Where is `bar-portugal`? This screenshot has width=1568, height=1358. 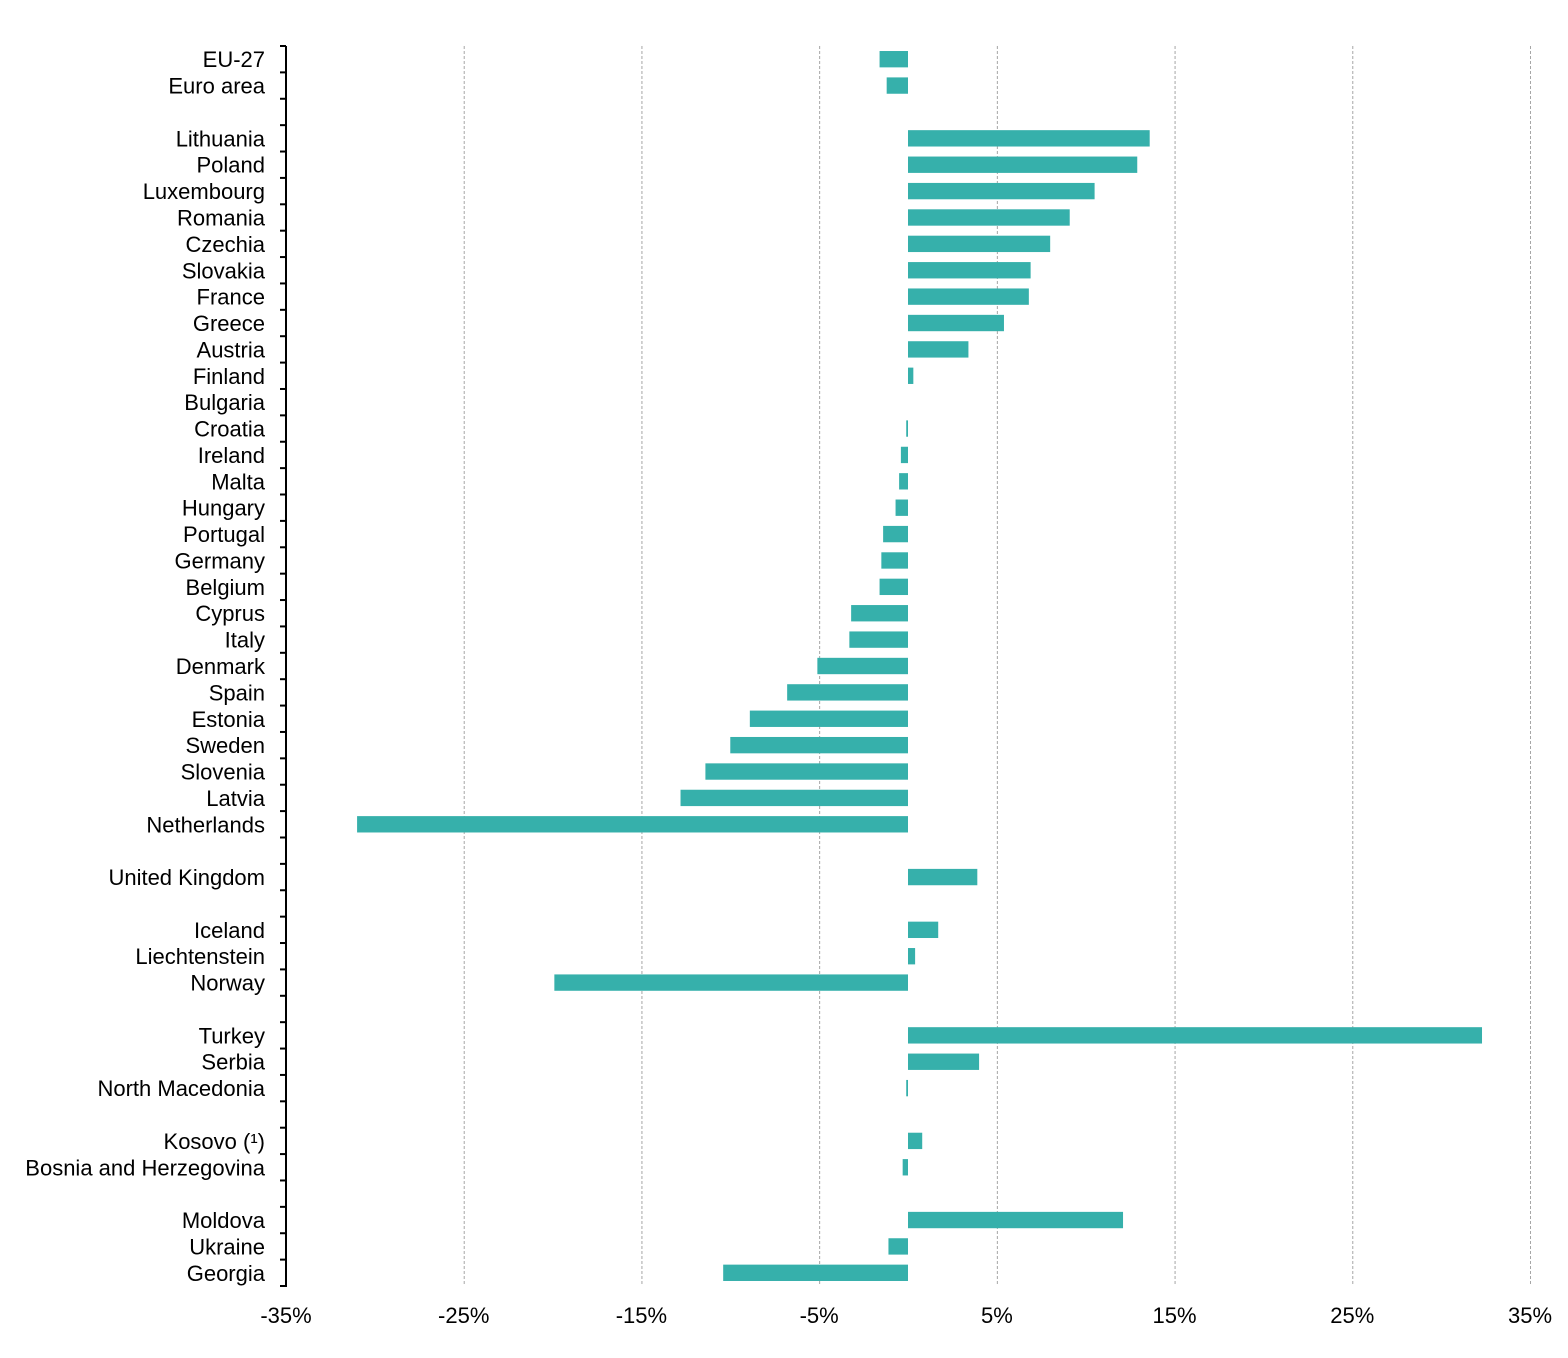 bar-portugal is located at coordinates (895, 534).